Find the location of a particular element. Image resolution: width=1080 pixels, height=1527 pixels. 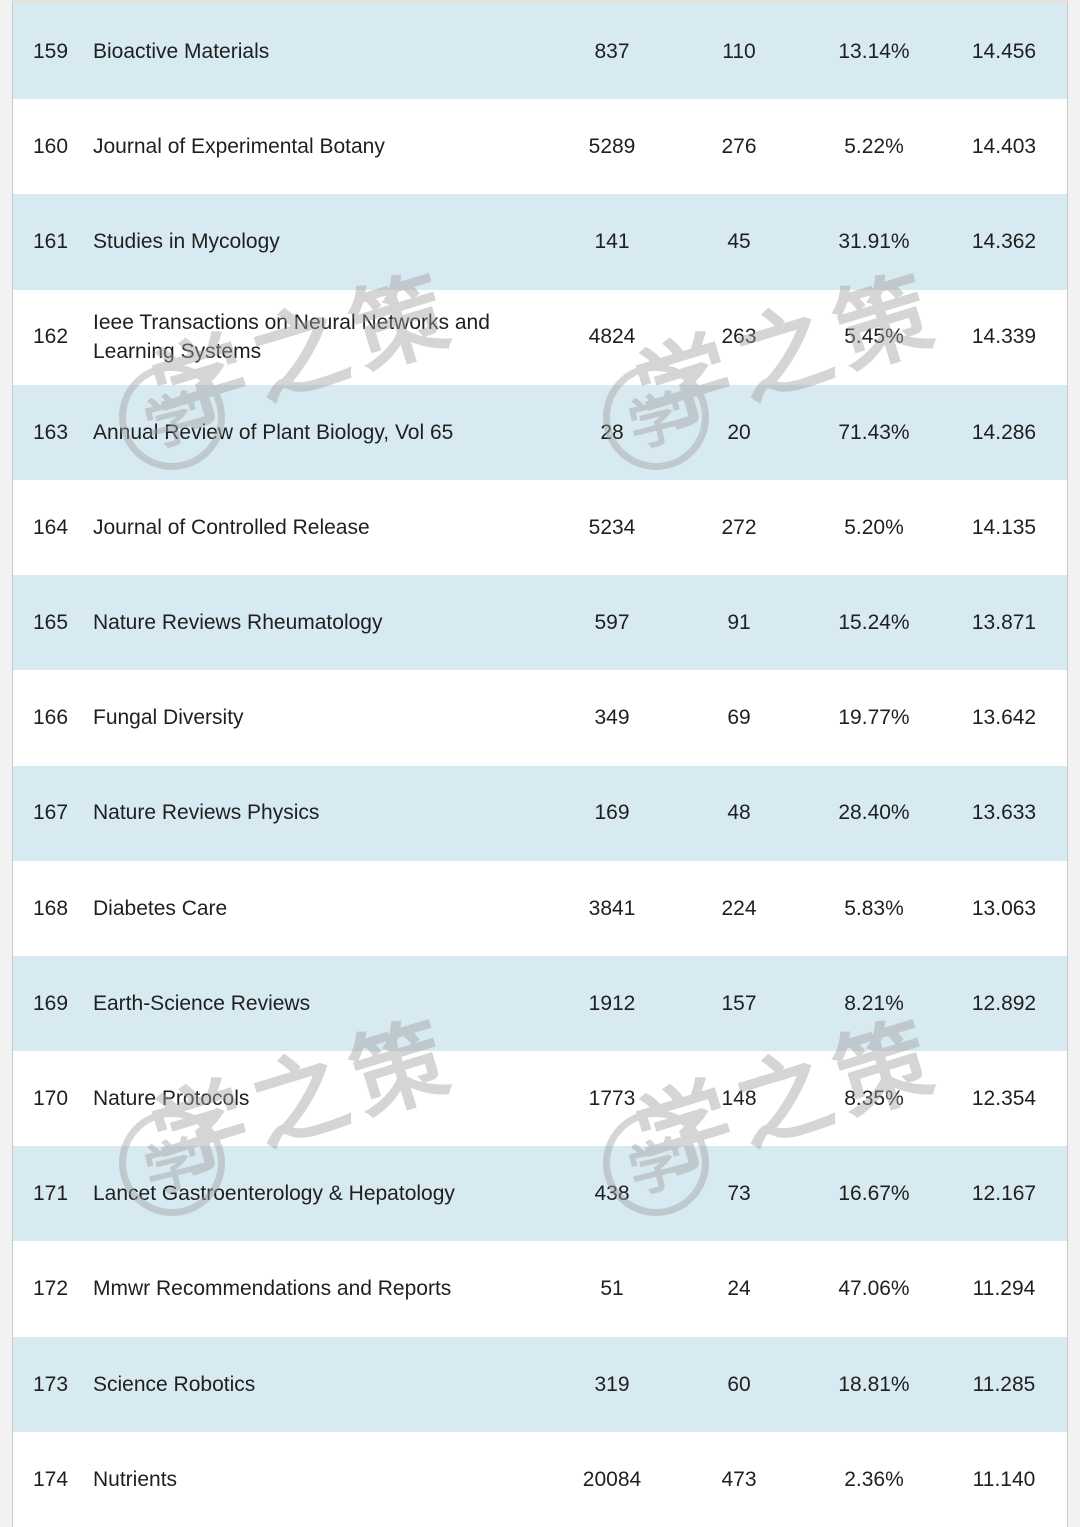

value-cell-1: 319 is located at coordinates (612, 1384).